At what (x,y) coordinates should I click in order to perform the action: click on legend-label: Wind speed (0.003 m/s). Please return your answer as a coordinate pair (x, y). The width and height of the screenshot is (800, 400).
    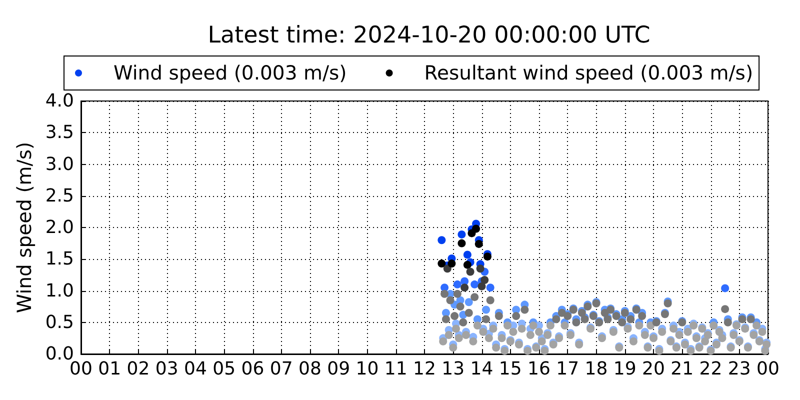
    Looking at the image, I should click on (230, 73).